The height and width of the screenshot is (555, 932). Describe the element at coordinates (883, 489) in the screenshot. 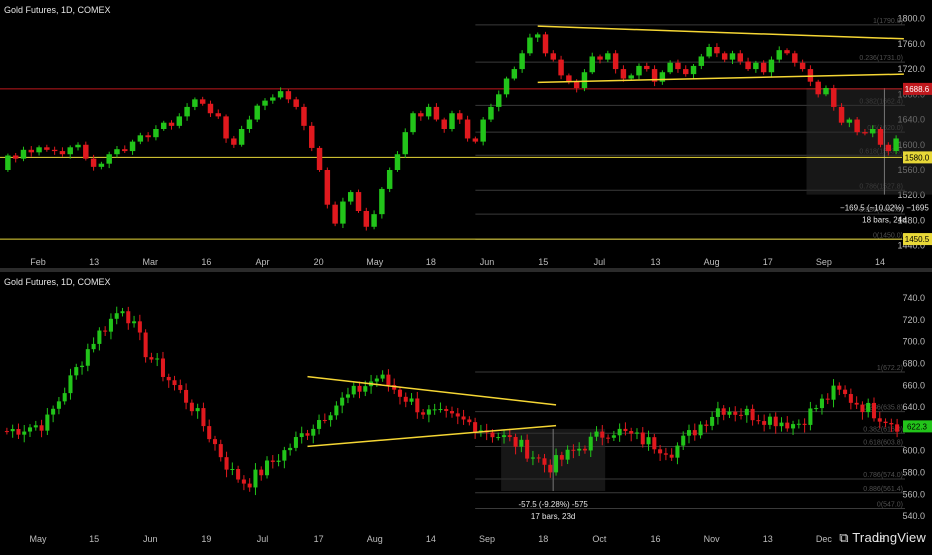

I see `fib-level-label: 0.886(561.4)` at that location.